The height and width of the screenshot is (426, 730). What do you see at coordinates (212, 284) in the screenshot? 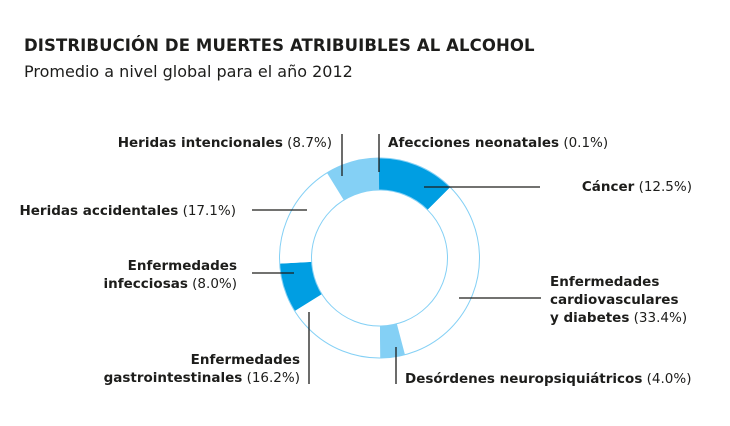
I see `slice-label-value: (8.0%)` at bounding box center [212, 284].